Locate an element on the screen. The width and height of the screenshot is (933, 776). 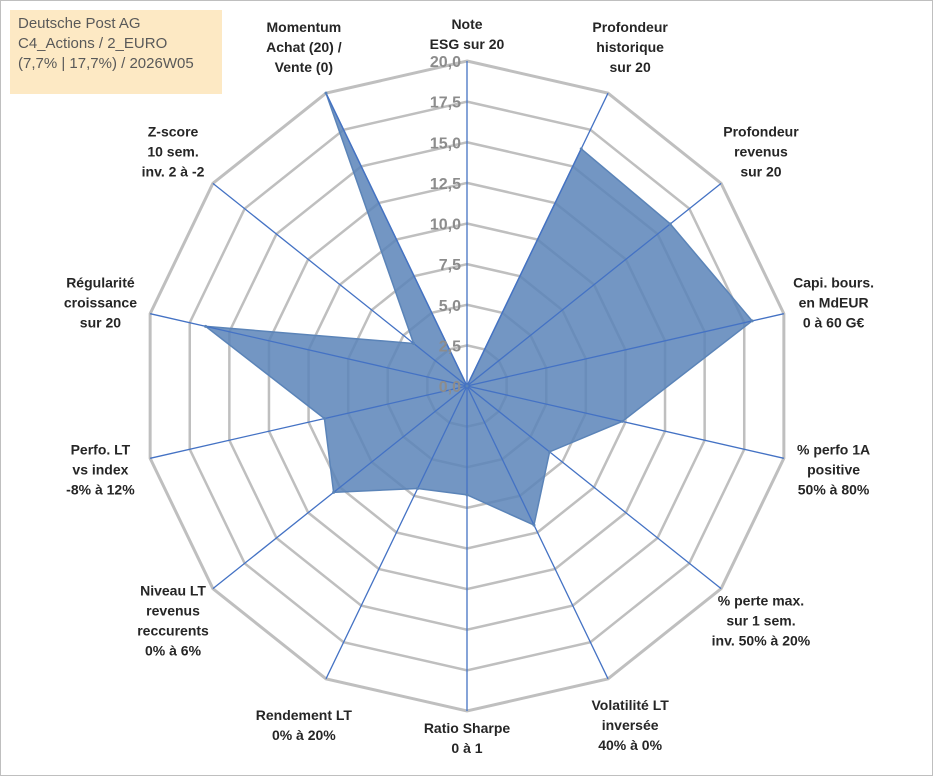
axis-label: Régularité croissance sur 20 is located at coordinates (100, 302).